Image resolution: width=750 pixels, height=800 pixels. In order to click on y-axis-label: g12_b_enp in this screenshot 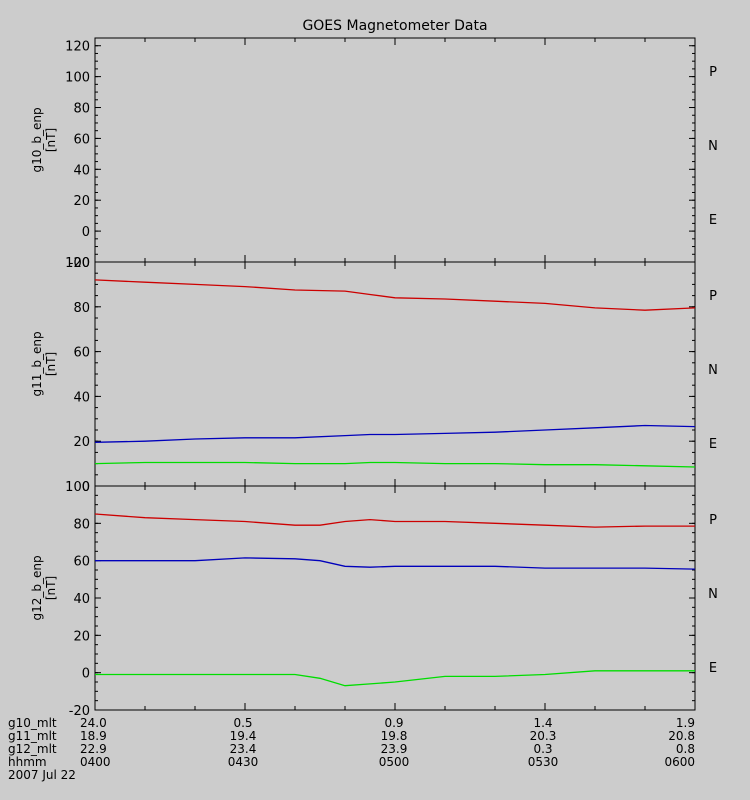, I will do `click(37, 587)`.